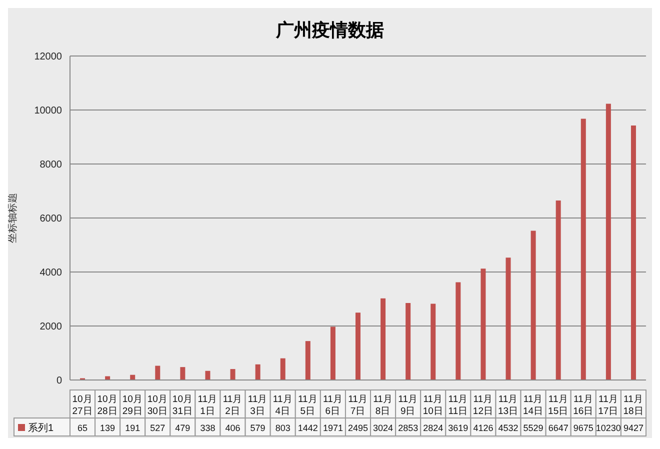  I want to click on data-label: 4532, so click(508, 428).